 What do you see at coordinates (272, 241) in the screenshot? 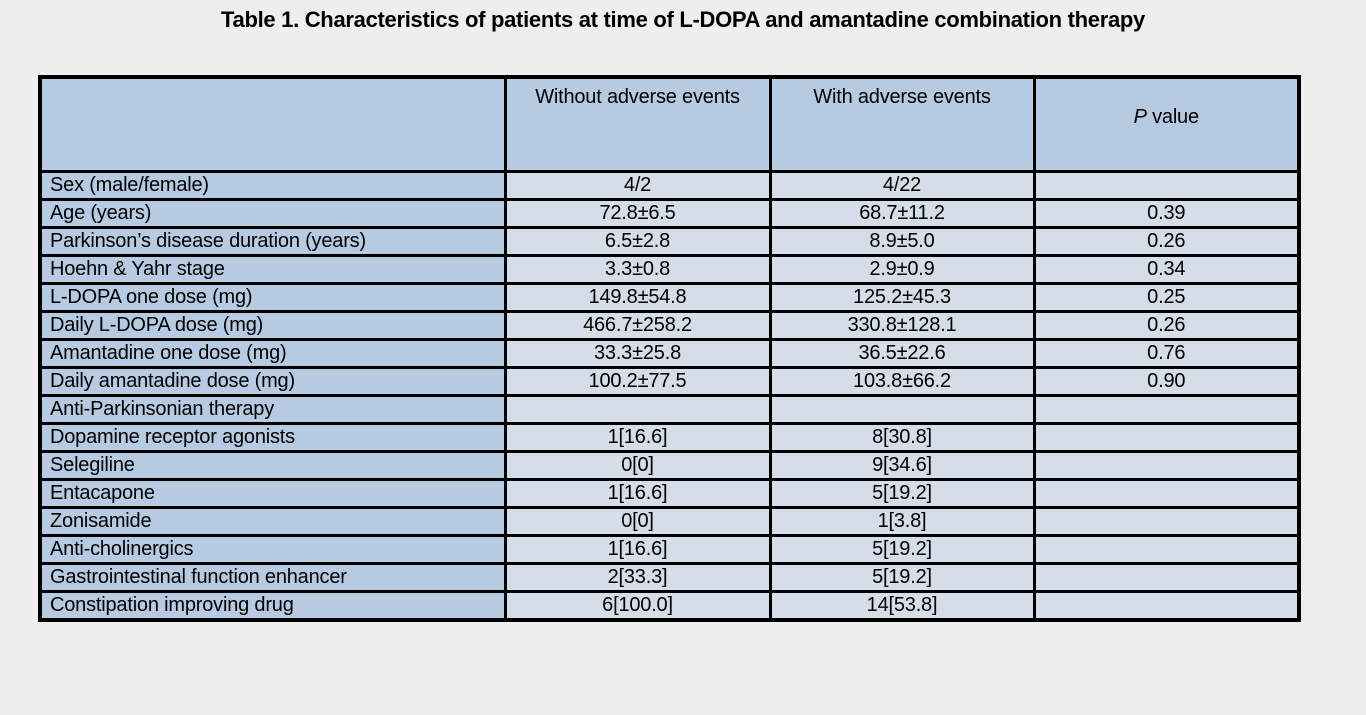
I see `row-label: Parkinson’s disease duration (years)` at bounding box center [272, 241].